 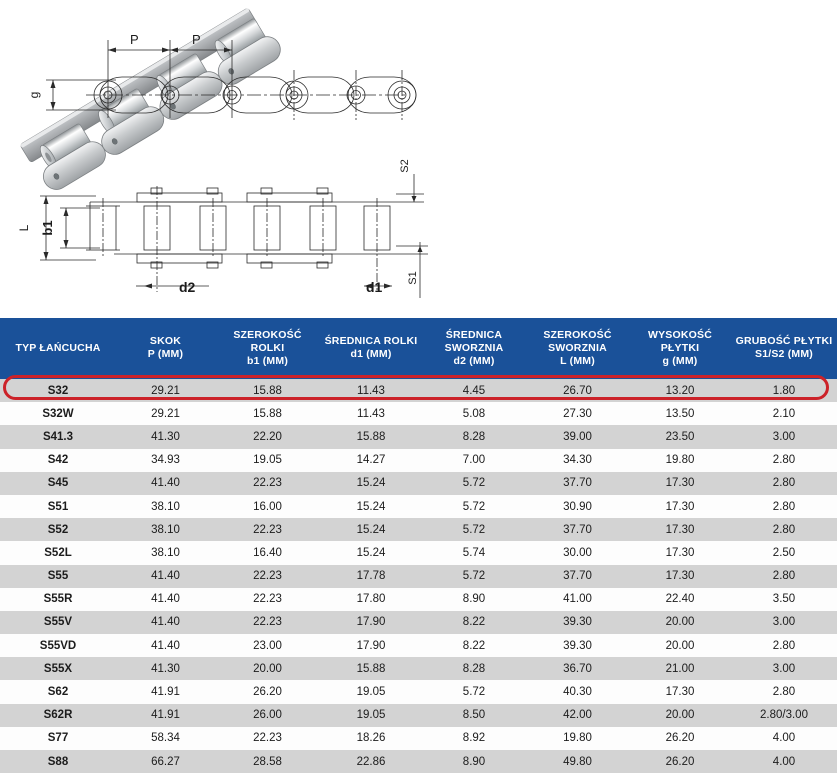 I want to click on cell-value: 16.00, so click(x=267, y=506).